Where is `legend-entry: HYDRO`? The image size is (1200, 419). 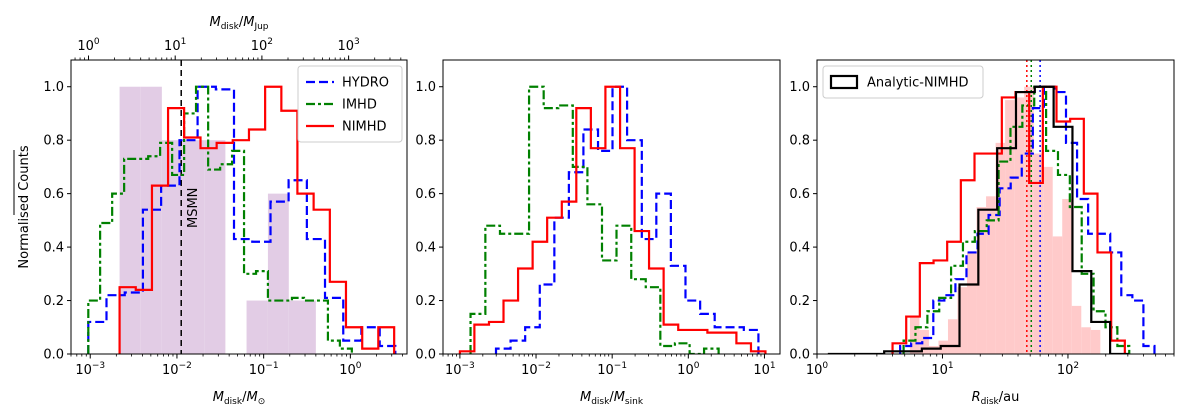 legend-entry: HYDRO is located at coordinates (365, 83).